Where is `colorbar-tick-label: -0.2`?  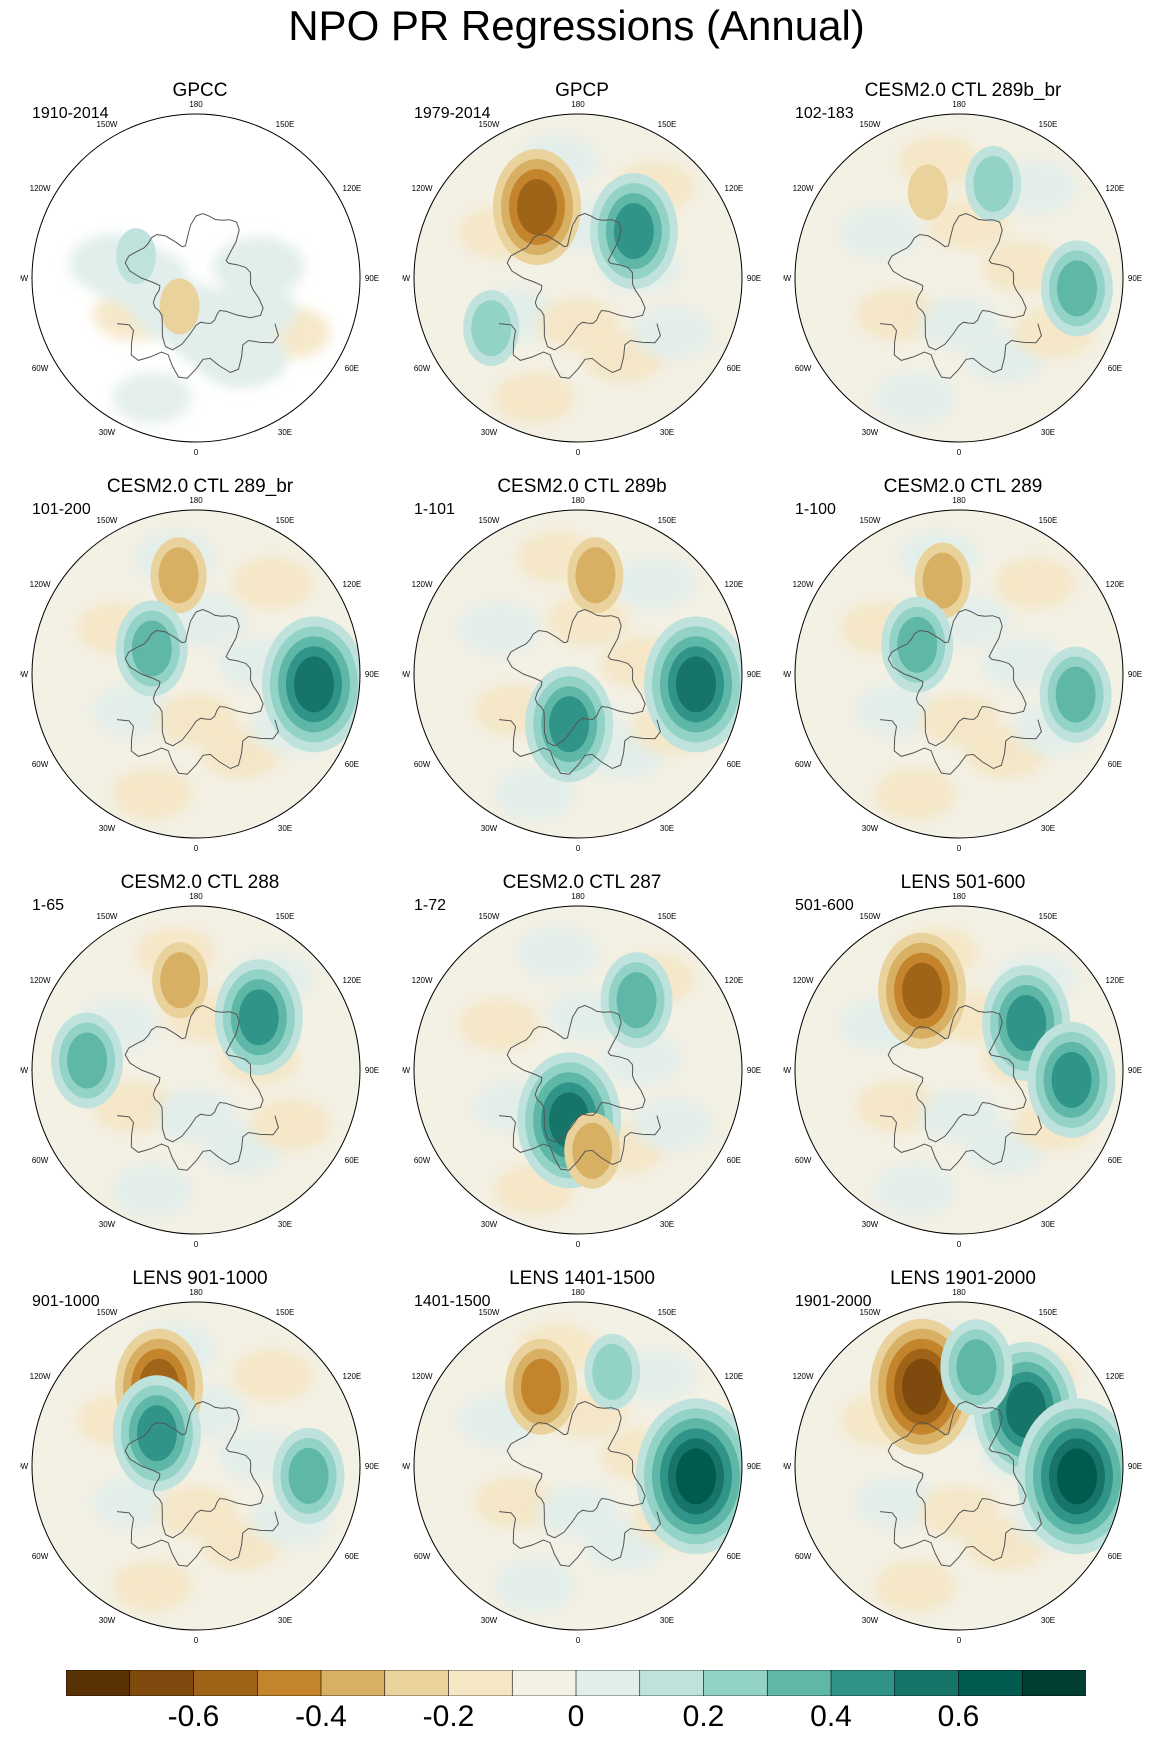
colorbar-tick-label: -0.2 is located at coordinates (448, 1716).